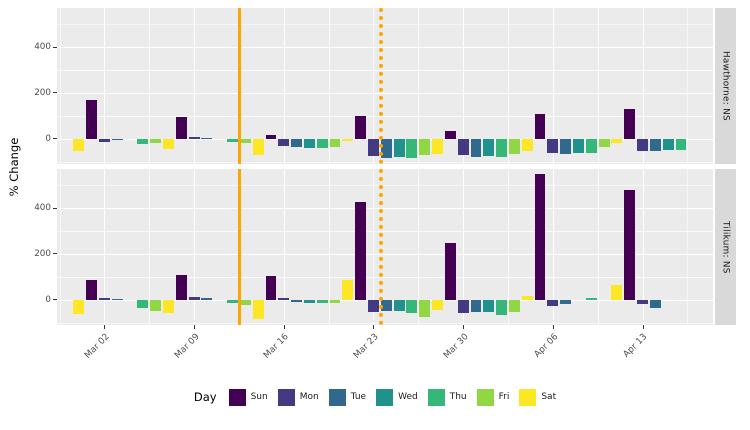 This screenshot has height=430, width=750. What do you see at coordinates (335, 301) in the screenshot?
I see `bar-fri-d20` at bounding box center [335, 301].